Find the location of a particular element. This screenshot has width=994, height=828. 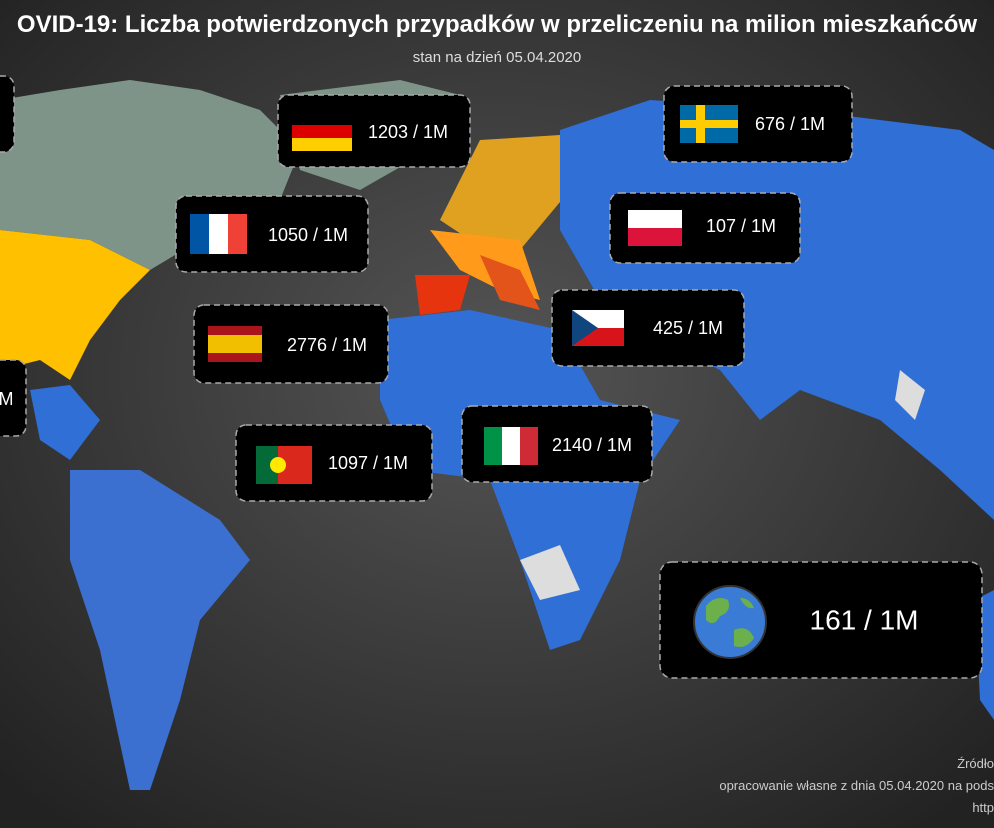

callout-italy: 2140 / 1M is located at coordinates (557, 444).